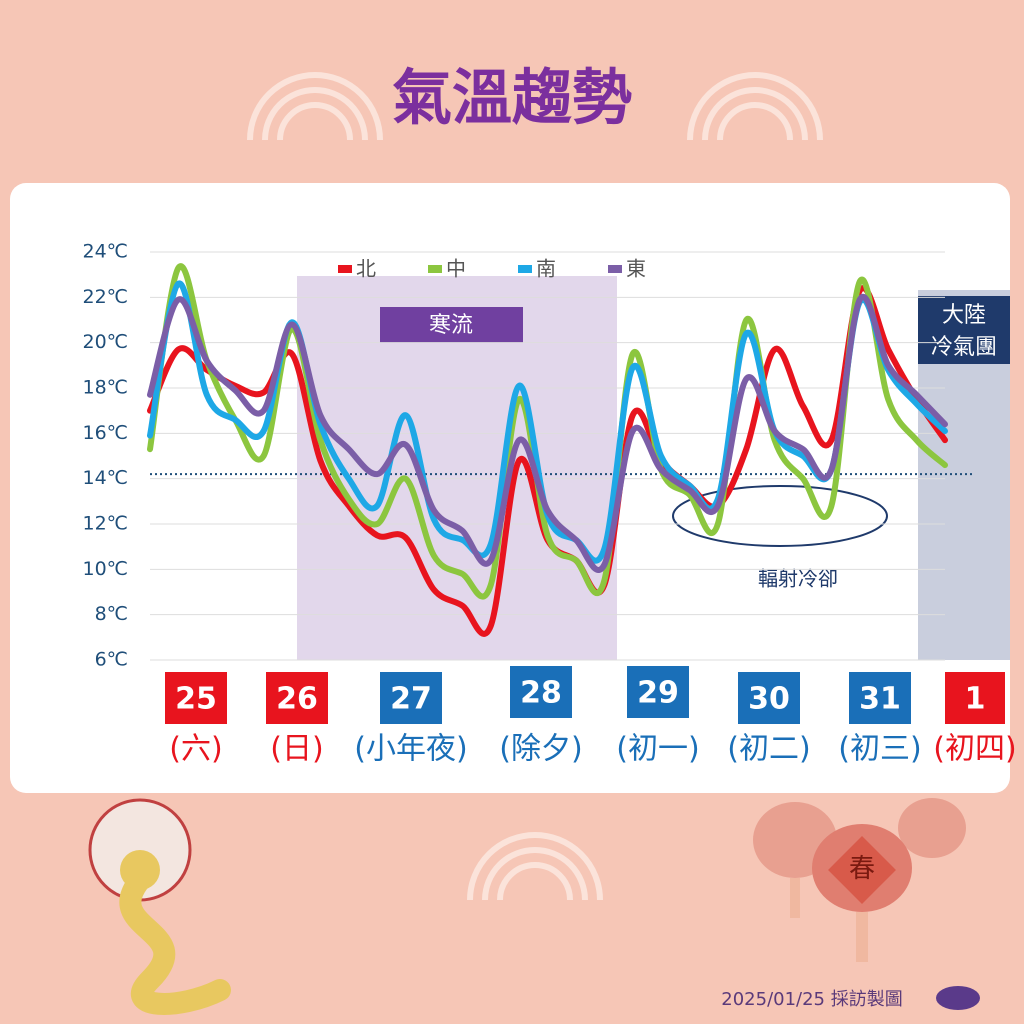 This screenshot has width=1024, height=1028. I want to click on weekday-label: (初三), so click(879, 749).